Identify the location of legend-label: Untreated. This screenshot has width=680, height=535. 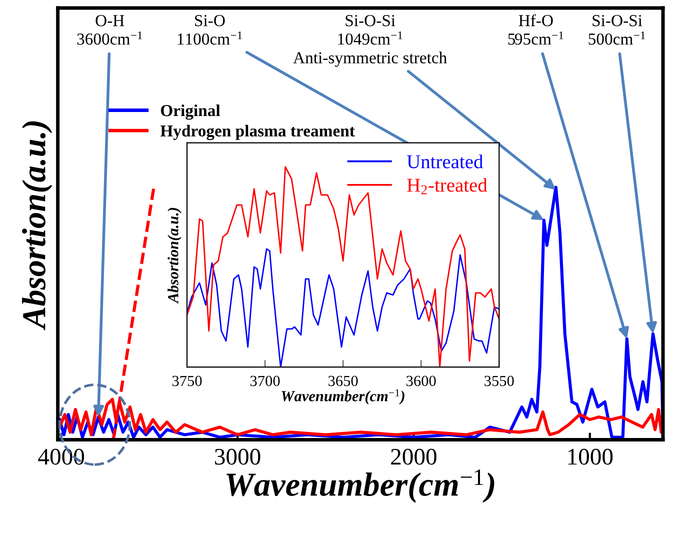
(444, 161).